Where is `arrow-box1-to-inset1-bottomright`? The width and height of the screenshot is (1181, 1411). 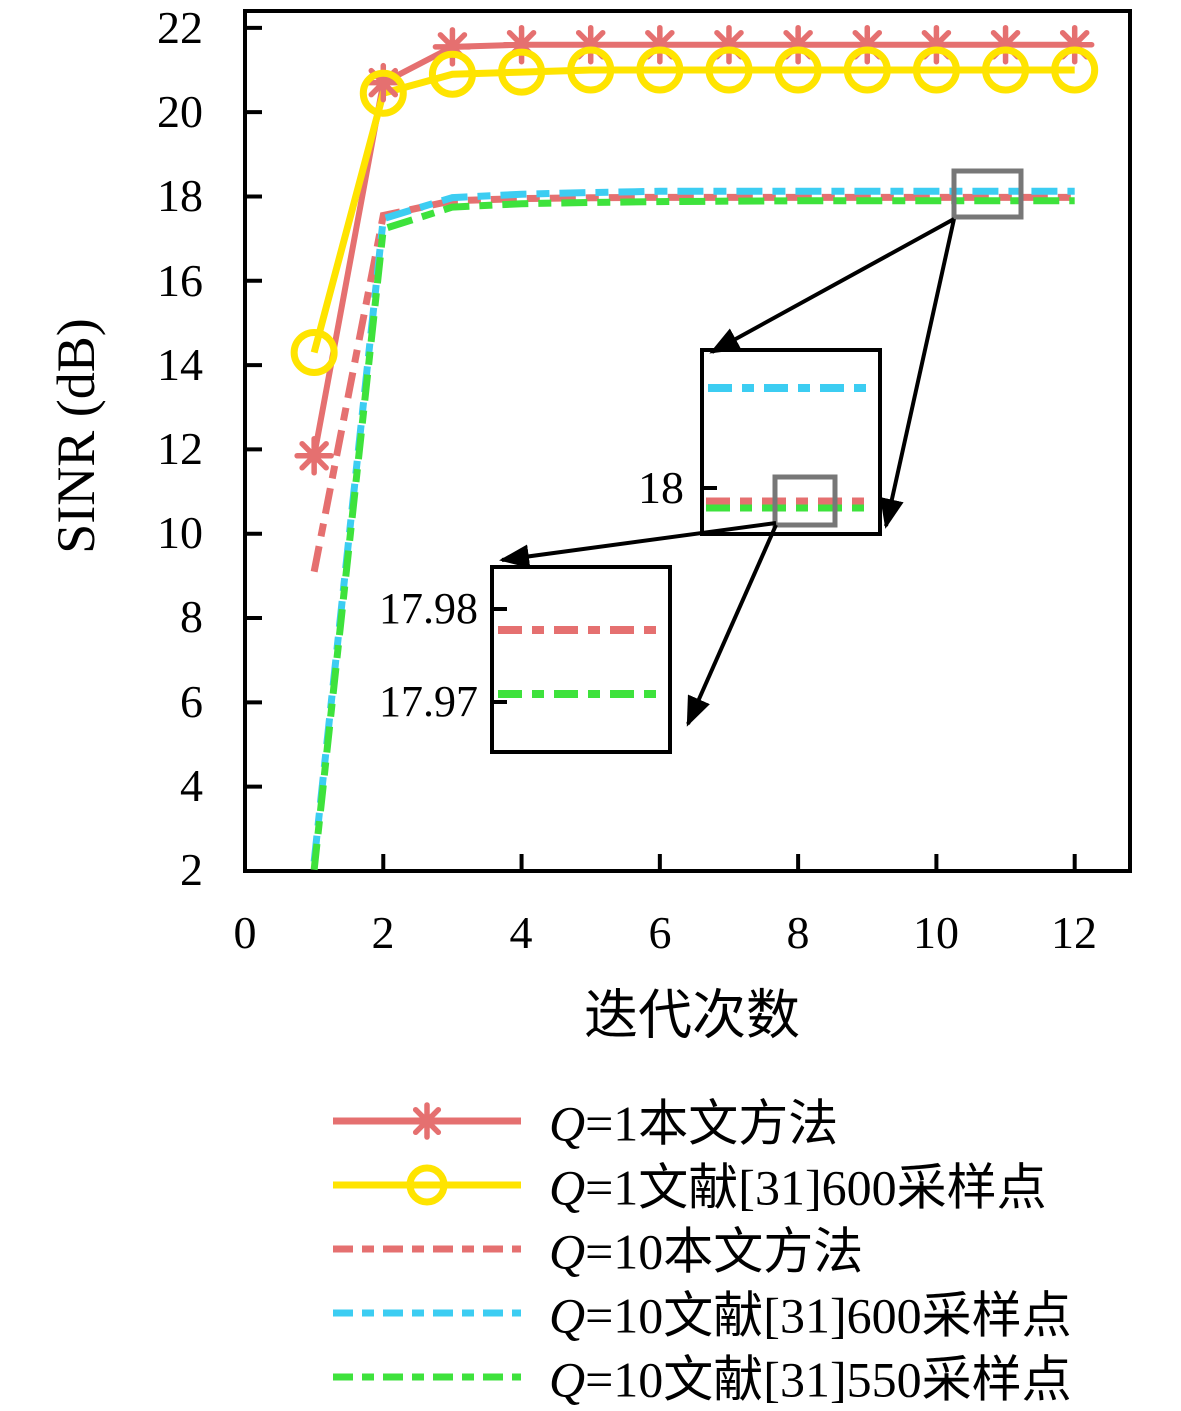 arrow-box1-to-inset1-bottomright is located at coordinates (918, 373).